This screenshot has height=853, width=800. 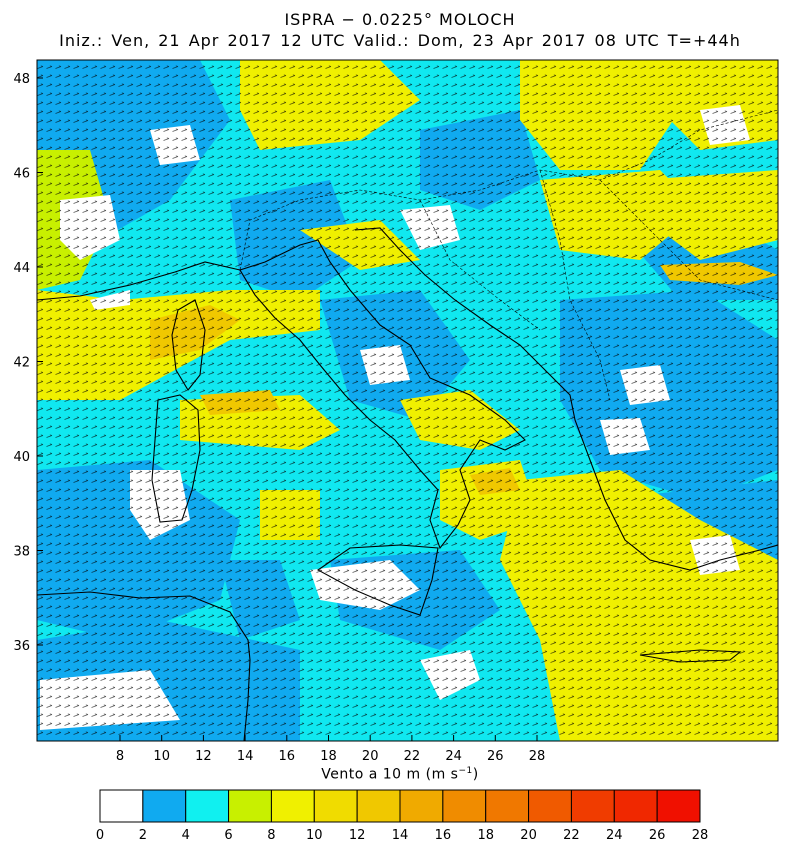 What do you see at coordinates (314, 835) in the screenshot?
I see `colorbar-label: 10` at bounding box center [314, 835].